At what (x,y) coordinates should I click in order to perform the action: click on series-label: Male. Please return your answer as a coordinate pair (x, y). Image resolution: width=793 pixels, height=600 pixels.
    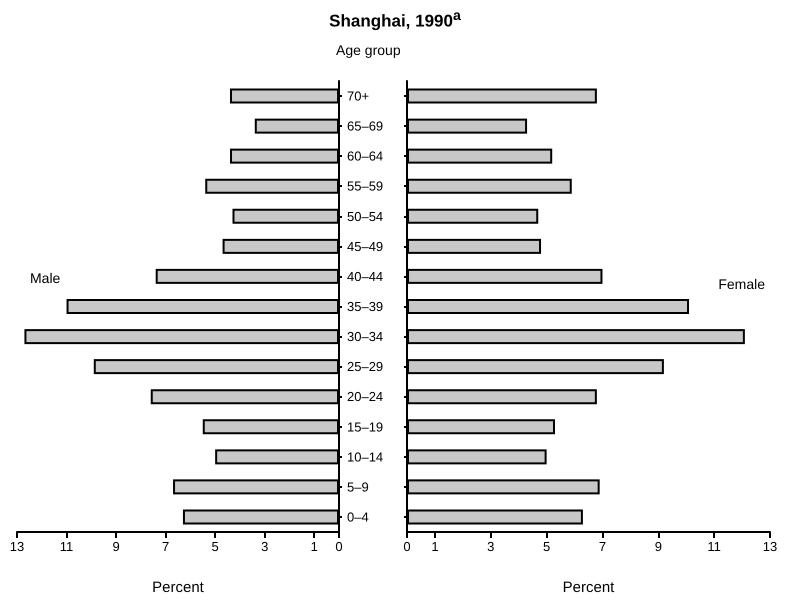
    Looking at the image, I should click on (45, 278).